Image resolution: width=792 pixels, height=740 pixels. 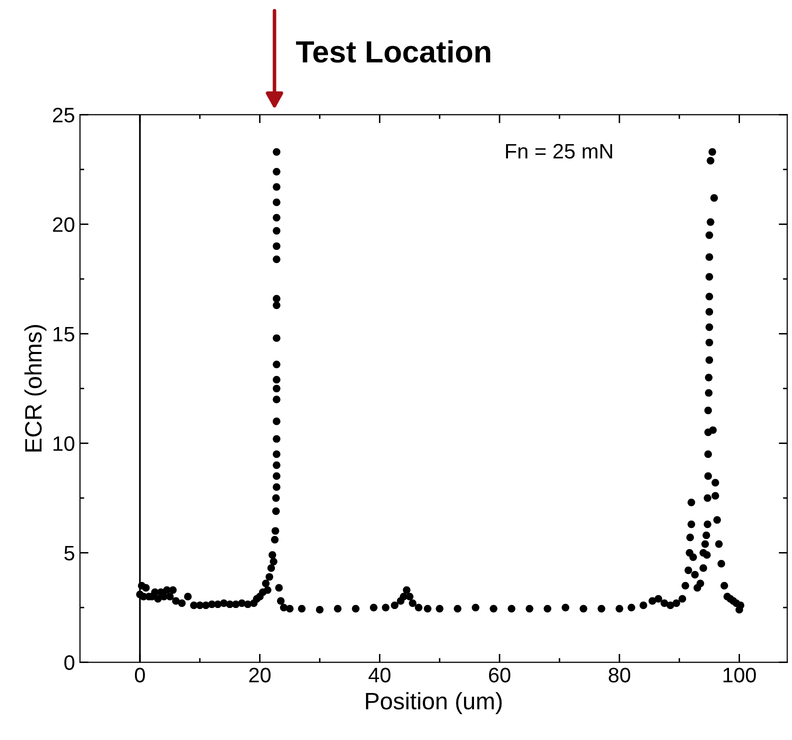 I want to click on x-tick-label: 100, so click(x=740, y=675).